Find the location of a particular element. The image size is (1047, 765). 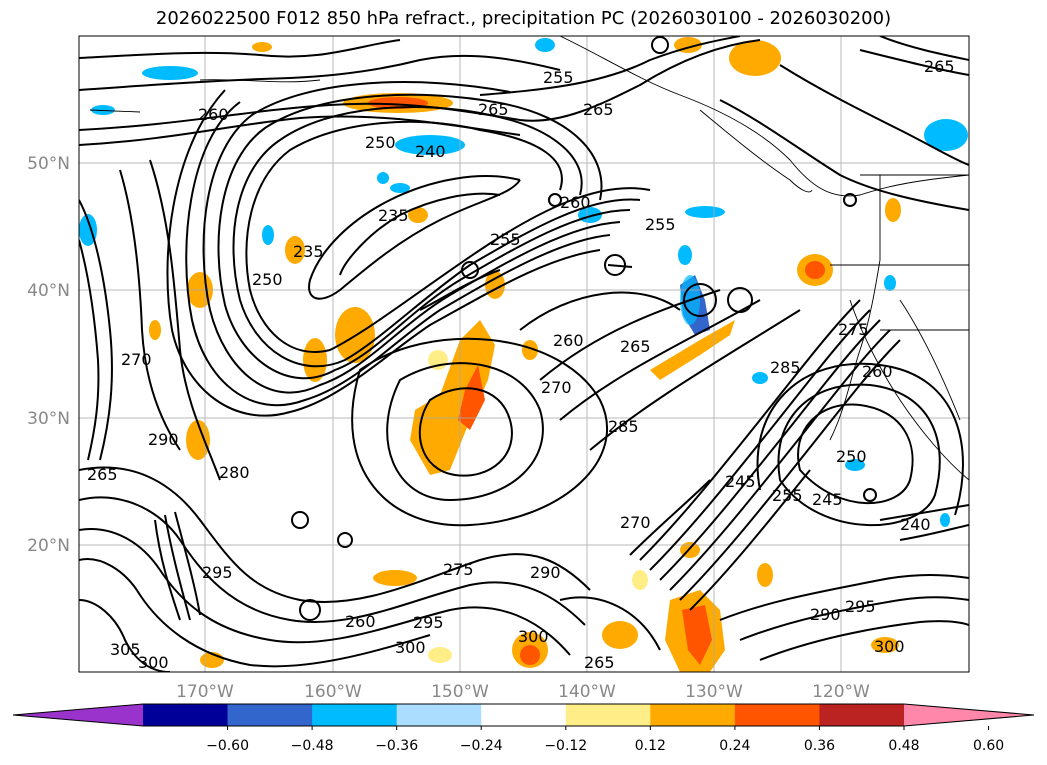

colorbar-outline is located at coordinates (523, 715).